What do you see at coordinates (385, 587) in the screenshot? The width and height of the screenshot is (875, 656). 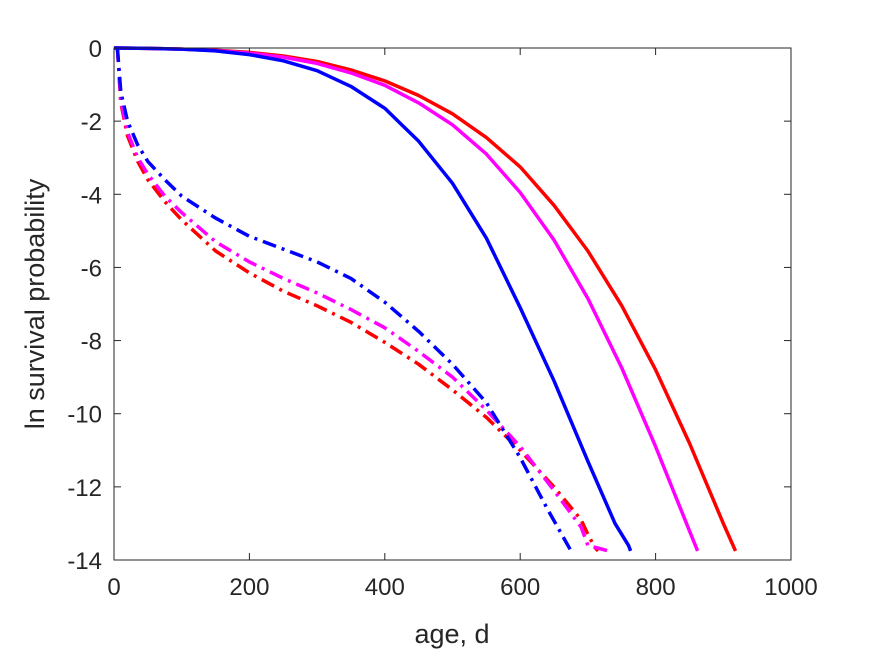 I see `x-tick-label: 400` at bounding box center [385, 587].